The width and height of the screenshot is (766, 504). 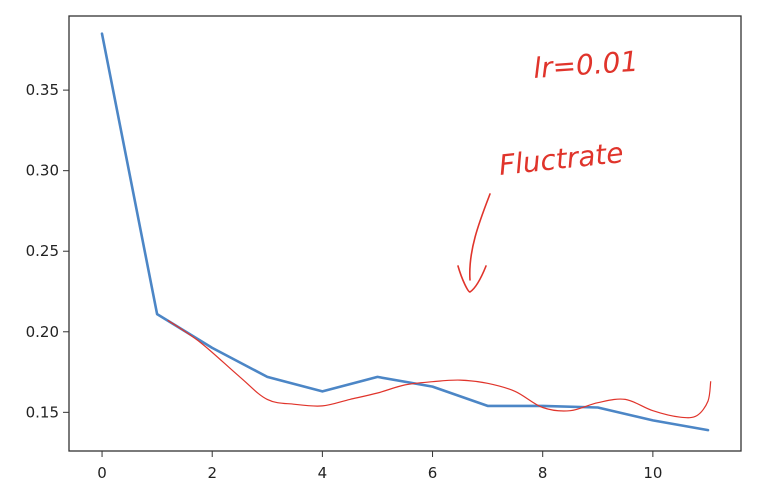 What do you see at coordinates (323, 473) in the screenshot?
I see `x-tick-label: 4` at bounding box center [323, 473].